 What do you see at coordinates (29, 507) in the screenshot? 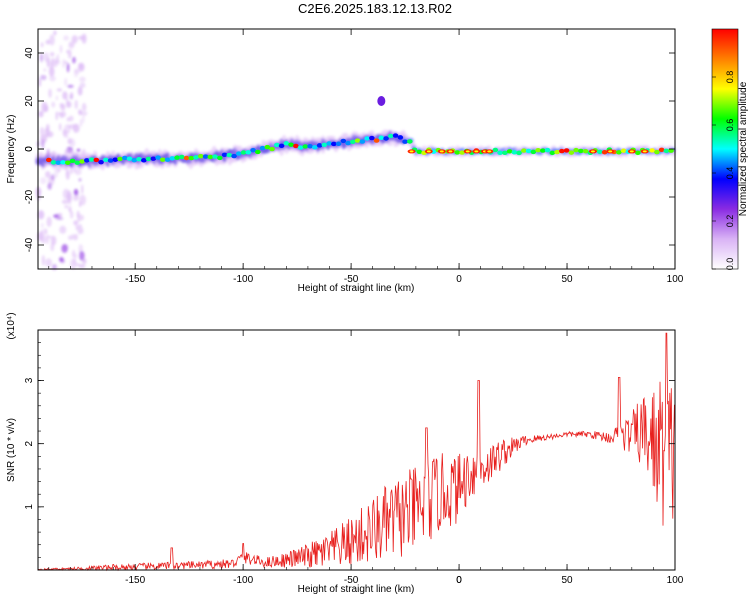
I see `y-tick-label: 1` at bounding box center [29, 507].